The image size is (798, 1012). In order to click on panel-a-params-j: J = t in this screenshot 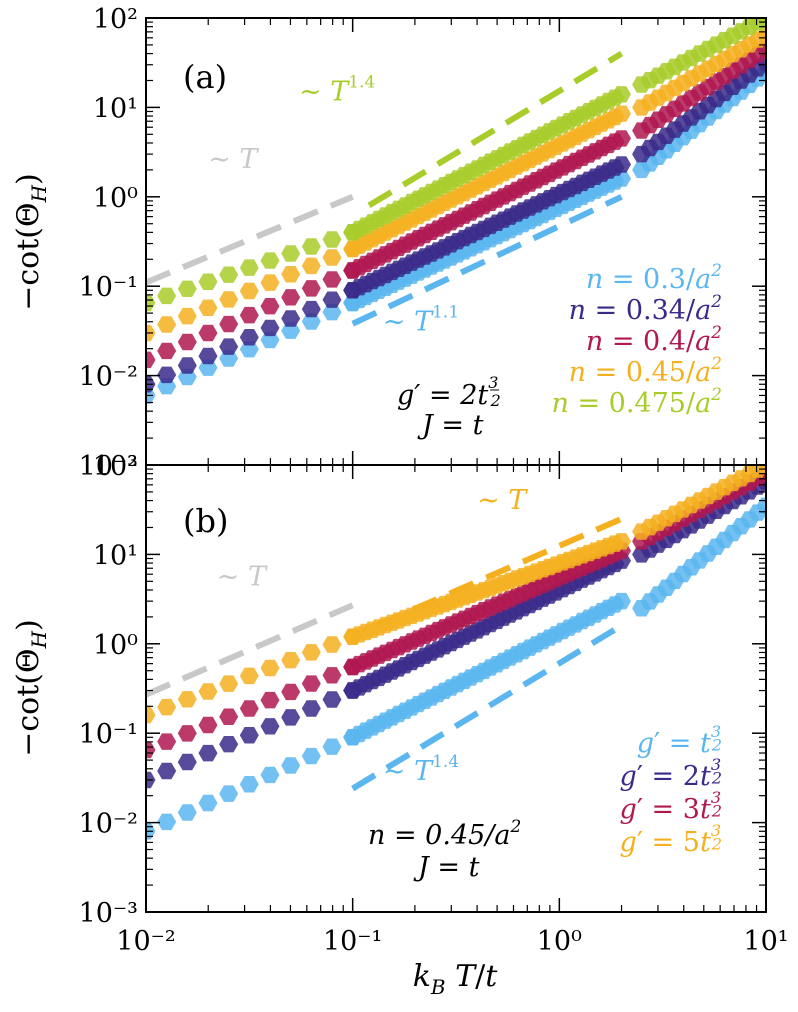, I will do `click(450, 425)`.